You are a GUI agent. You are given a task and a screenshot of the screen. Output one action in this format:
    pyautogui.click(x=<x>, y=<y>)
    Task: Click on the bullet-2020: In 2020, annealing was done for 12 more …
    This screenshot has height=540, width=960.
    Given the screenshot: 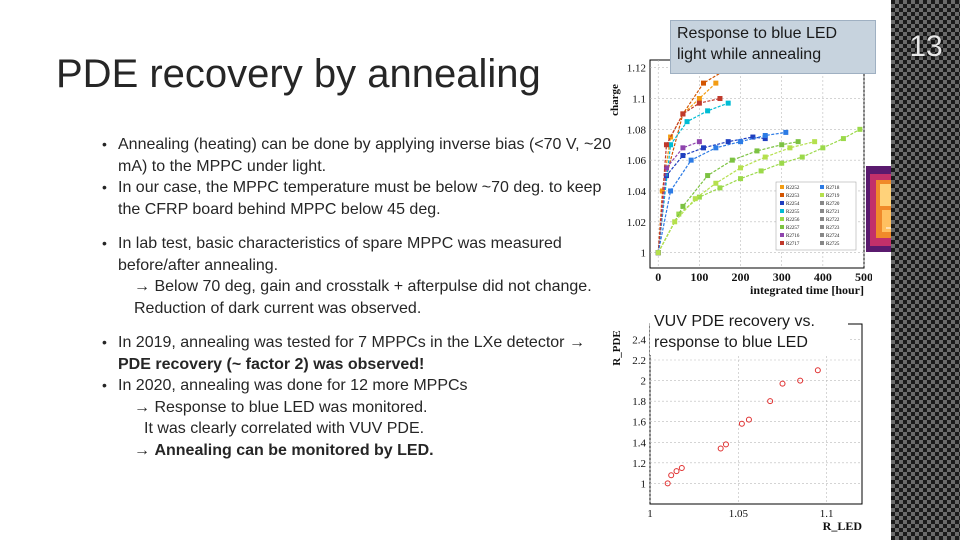 What is the action you would take?
    pyautogui.click(x=357, y=418)
    